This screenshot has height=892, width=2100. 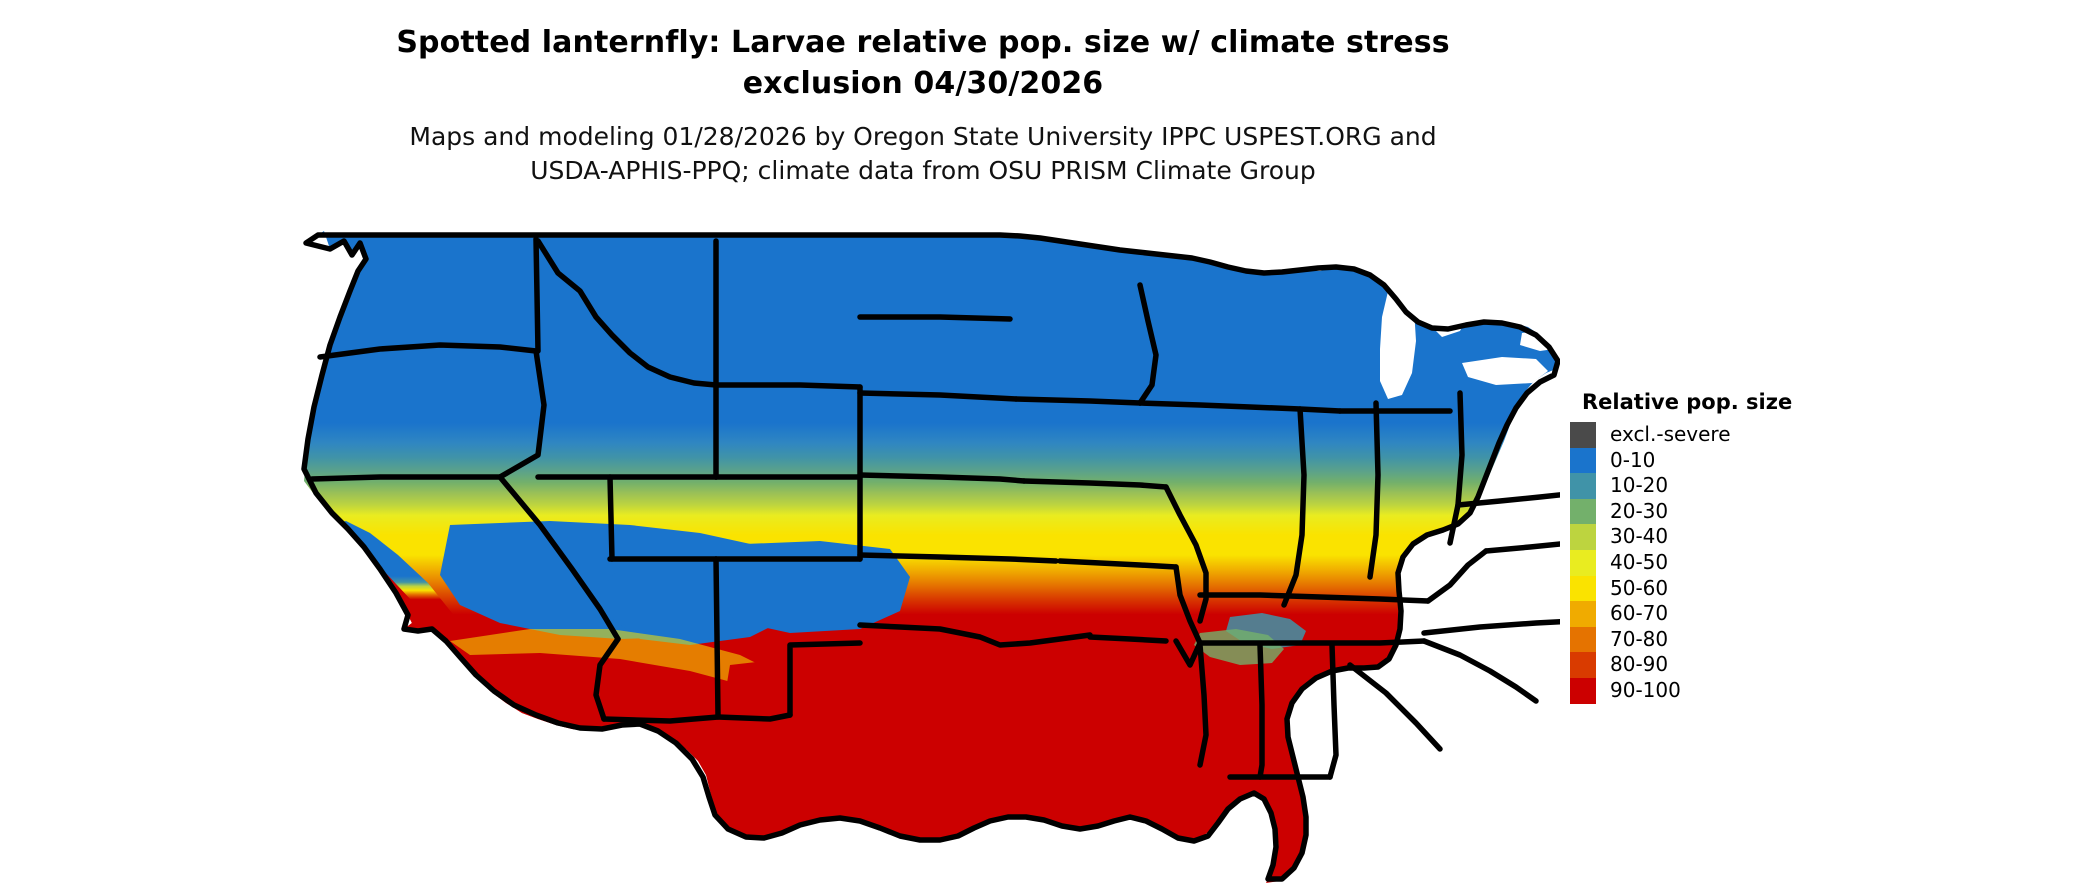 I want to click on wi-il-border, so click(x=1240, y=407).